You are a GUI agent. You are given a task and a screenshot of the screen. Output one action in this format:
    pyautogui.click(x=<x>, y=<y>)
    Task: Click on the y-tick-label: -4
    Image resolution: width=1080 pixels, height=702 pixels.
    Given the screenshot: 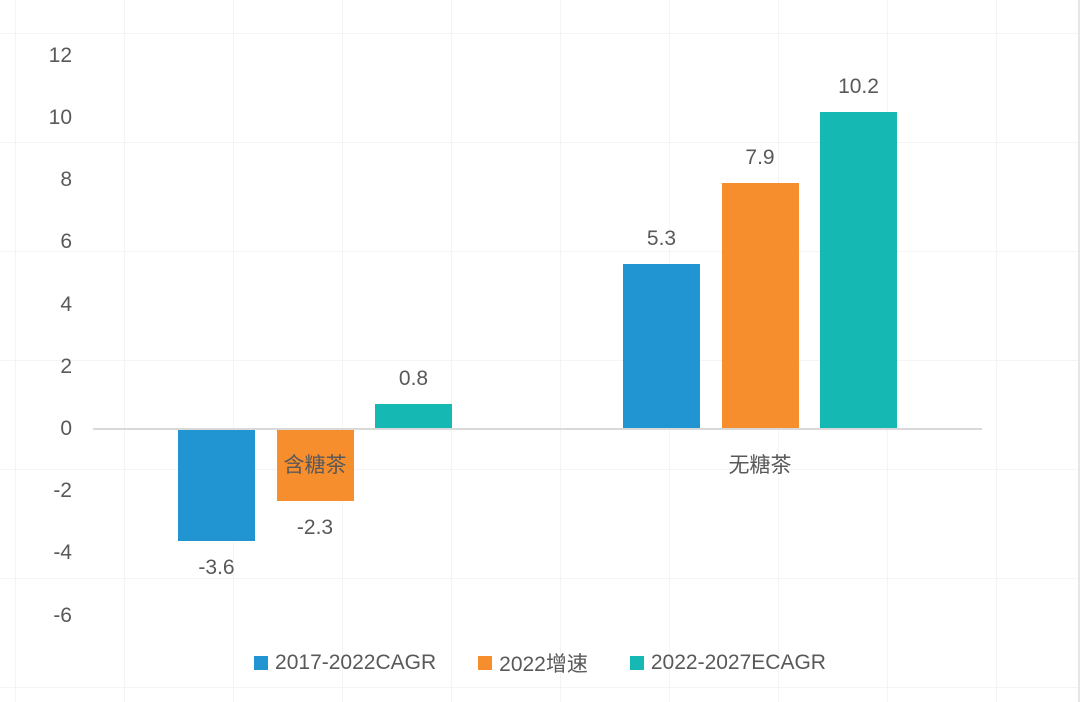 What is the action you would take?
    pyautogui.click(x=62, y=553)
    